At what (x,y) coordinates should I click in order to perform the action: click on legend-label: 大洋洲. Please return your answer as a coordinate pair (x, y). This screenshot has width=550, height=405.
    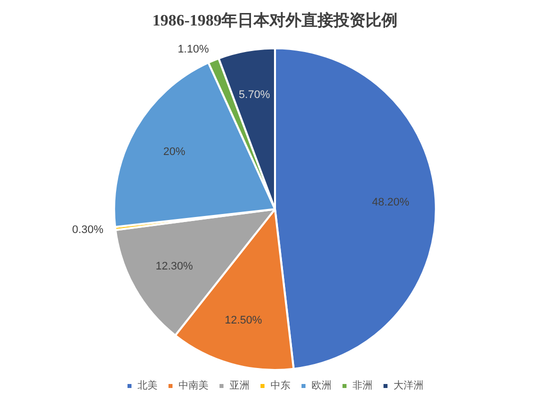
    Looking at the image, I should click on (409, 386).